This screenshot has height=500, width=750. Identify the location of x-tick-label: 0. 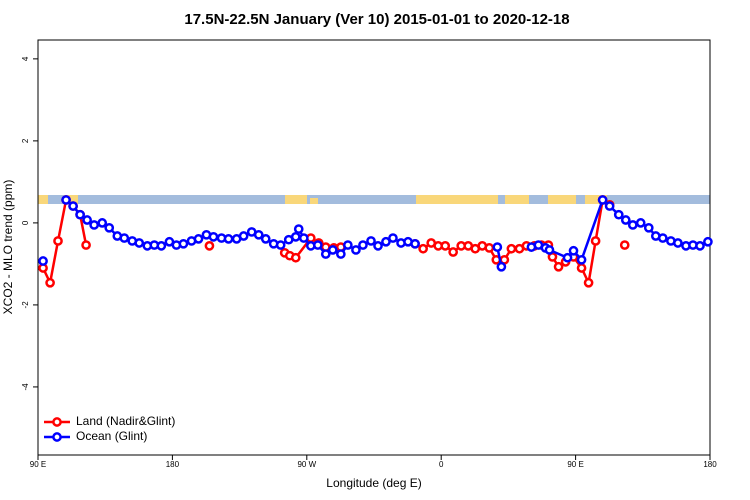
(441, 464).